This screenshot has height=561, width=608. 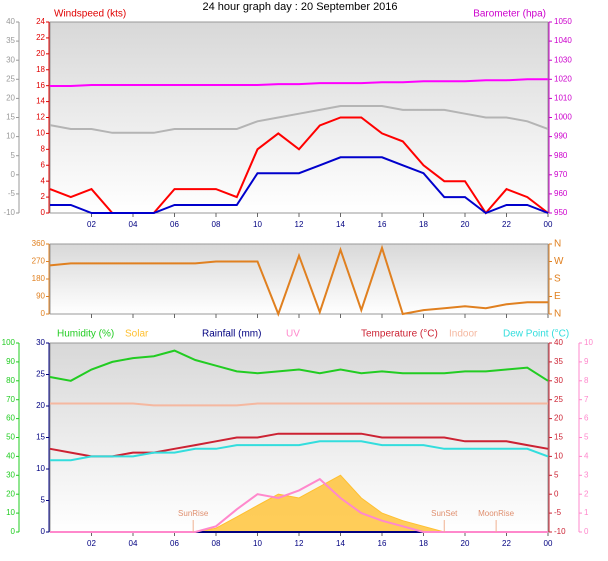 What do you see at coordinates (193, 513) in the screenshot?
I see `annotation: SunRise` at bounding box center [193, 513].